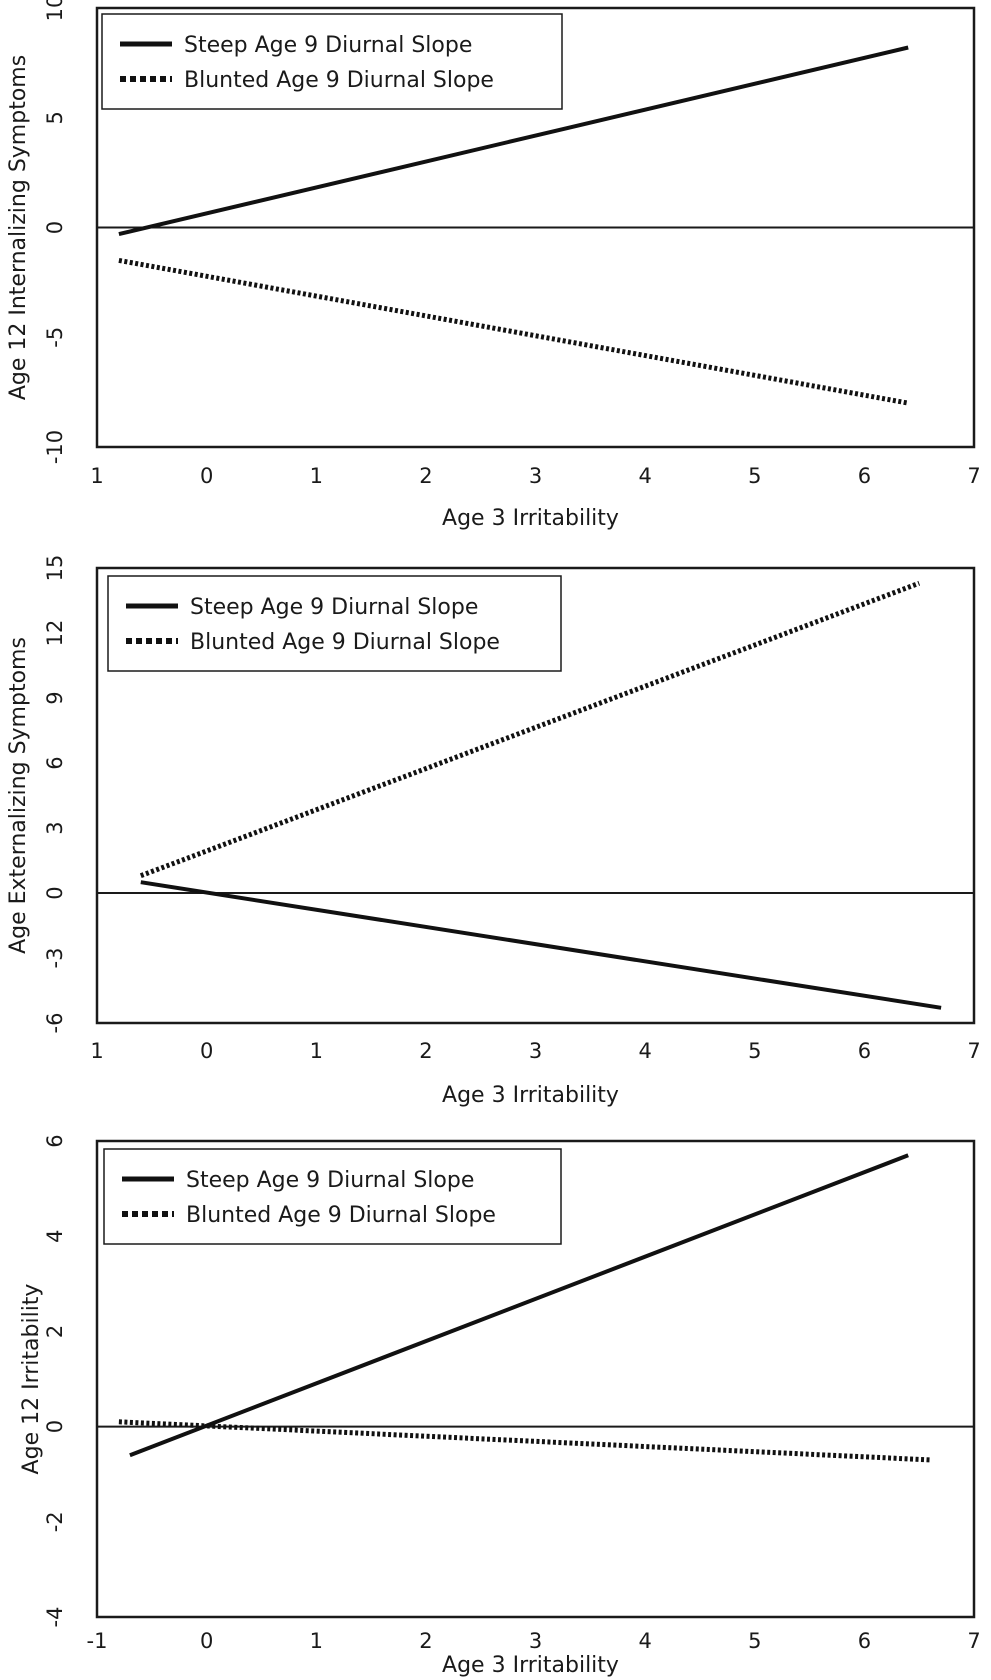 The image size is (991, 1680). Describe the element at coordinates (55, 10) in the screenshot. I see `y-tick-label: 10` at that location.